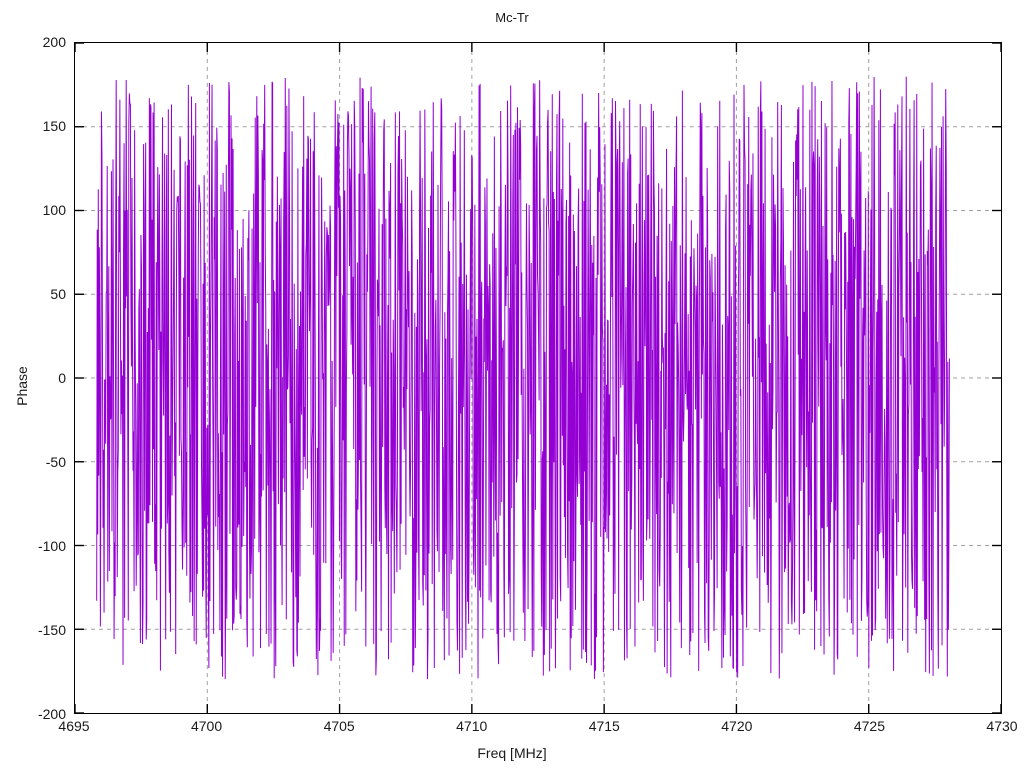 This screenshot has height=768, width=1024. What do you see at coordinates (55, 462) in the screenshot?
I see `y-tick-label: -50` at bounding box center [55, 462].